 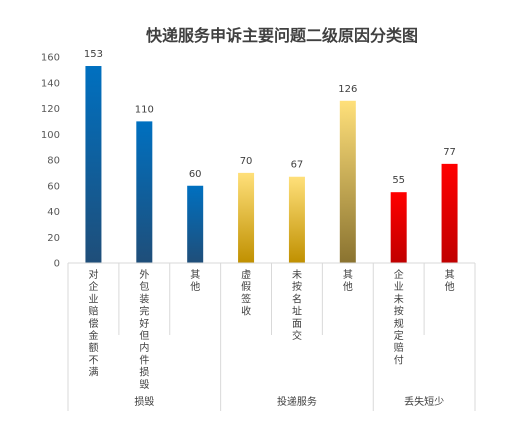 What do you see at coordinates (246, 293) in the screenshot?
I see `category-label: 虚假签收` at bounding box center [246, 293].